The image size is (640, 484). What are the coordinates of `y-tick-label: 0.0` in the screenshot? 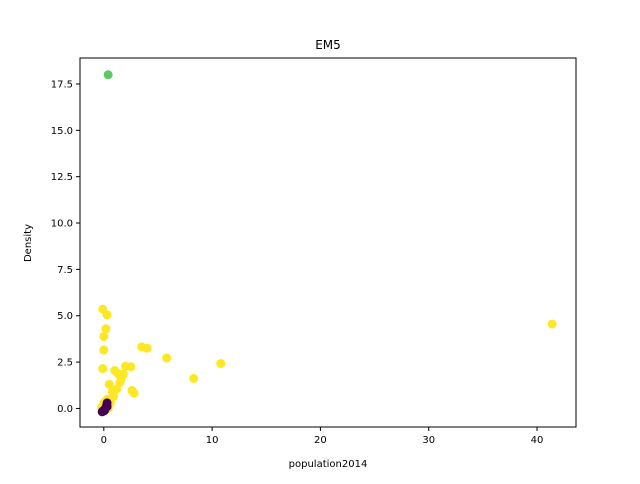 It's located at (65, 409).